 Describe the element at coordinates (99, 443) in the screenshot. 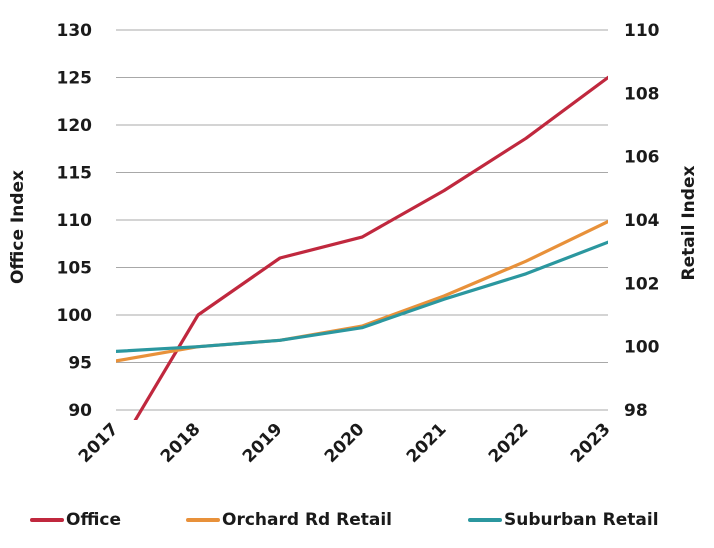

I see `x-tick-2017: 2017` at that location.